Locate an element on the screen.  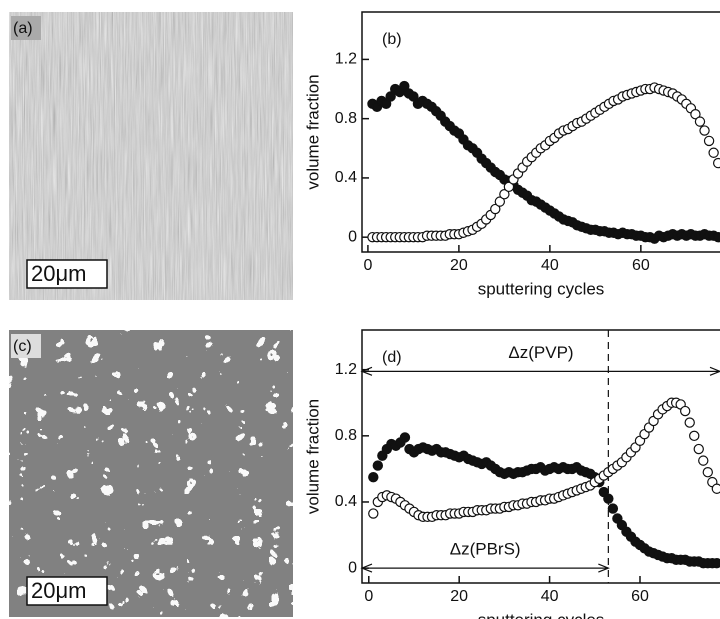
annotation-label: Δz(PBrS) is located at coordinates (485, 549).